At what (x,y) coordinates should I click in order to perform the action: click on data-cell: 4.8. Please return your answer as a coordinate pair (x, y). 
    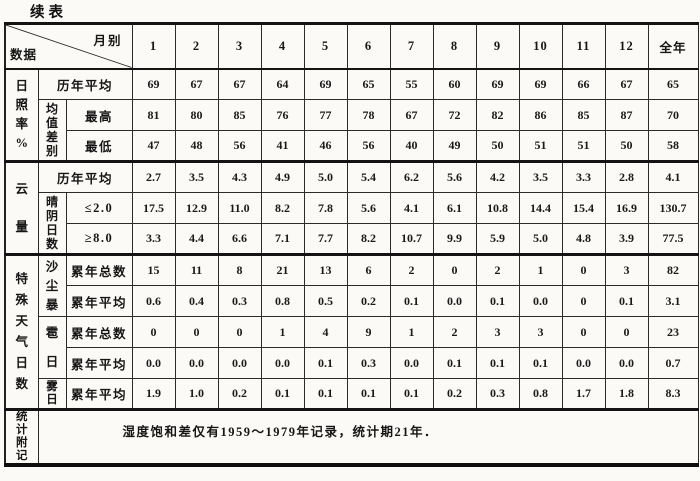
    Looking at the image, I should click on (583, 239).